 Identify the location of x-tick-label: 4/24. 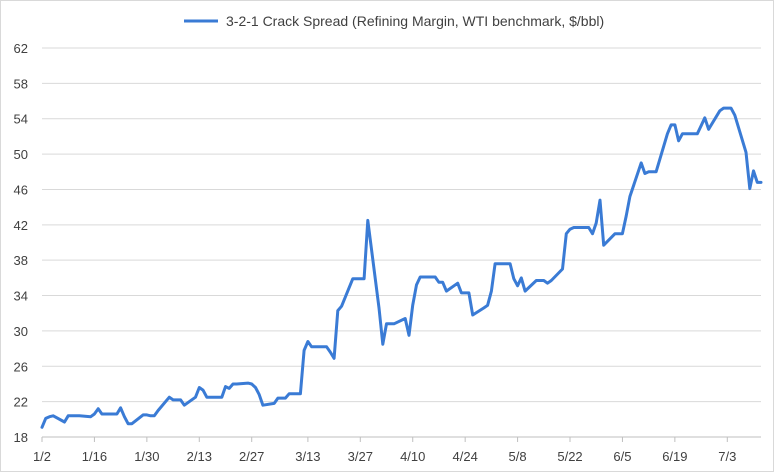
(465, 456).